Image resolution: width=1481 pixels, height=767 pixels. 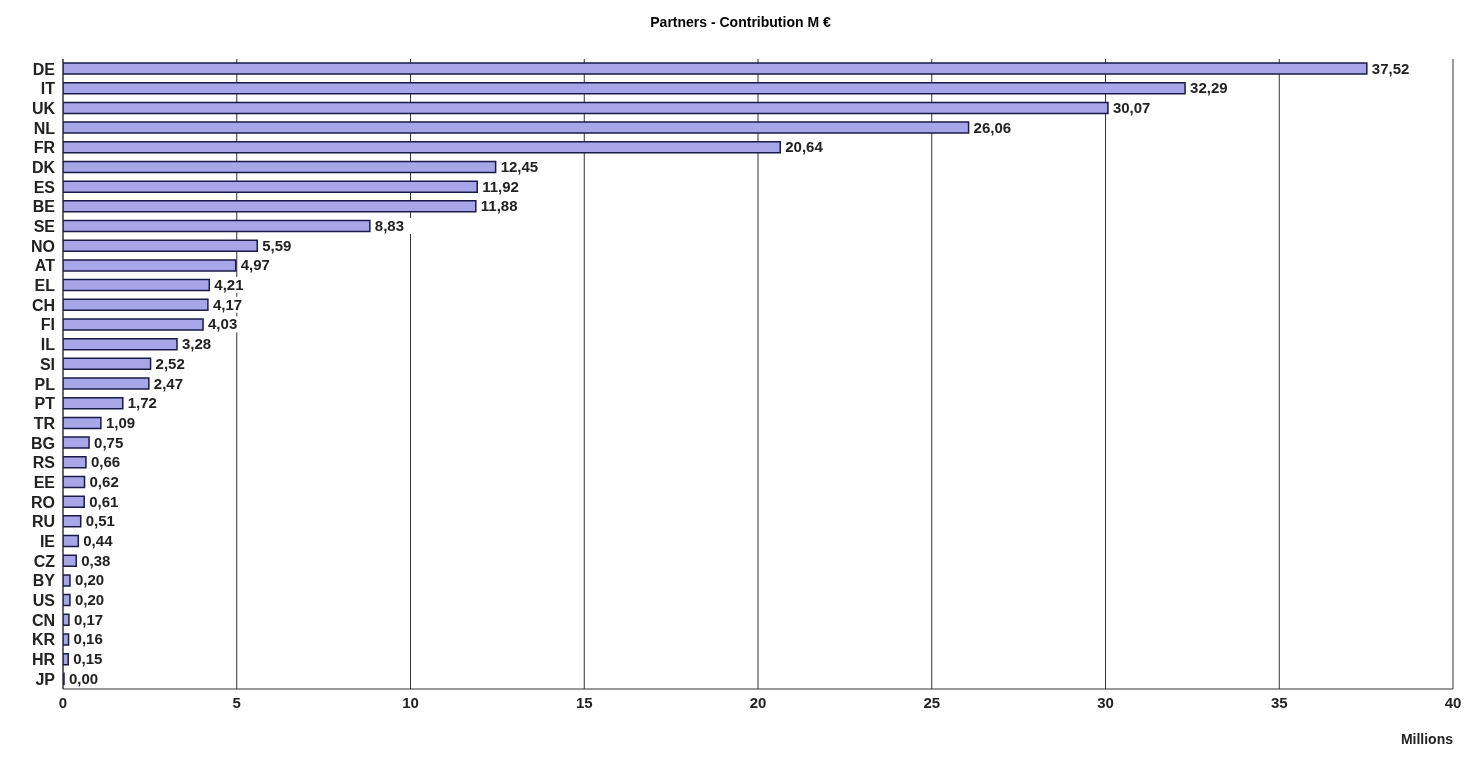 I want to click on y-tick-label: FR, so click(x=44, y=148).